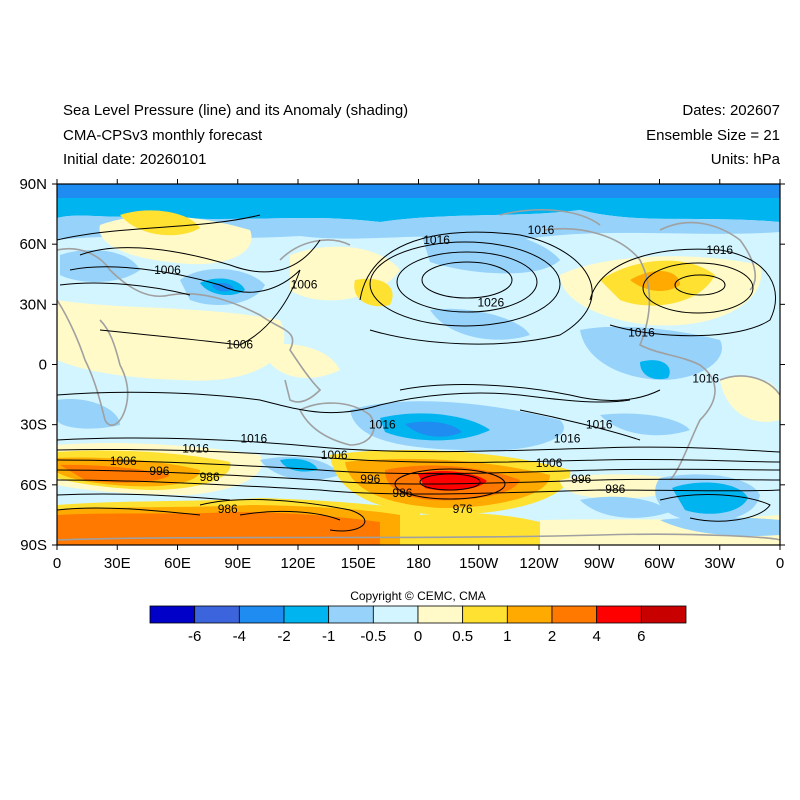  I want to click on latitude-labels: 90N 60N 30N 0 30S 60S 90S, so click(33, 365).